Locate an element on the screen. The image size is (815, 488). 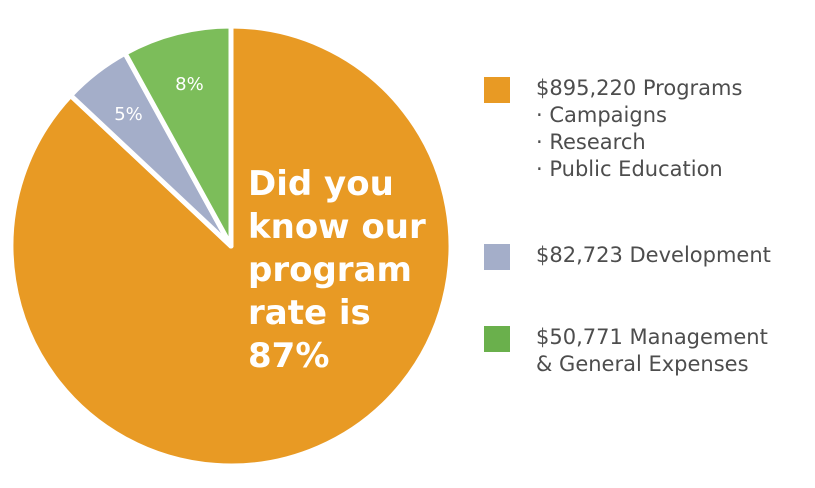
pie-percent-label-development: 5% is located at coordinates (128, 114).